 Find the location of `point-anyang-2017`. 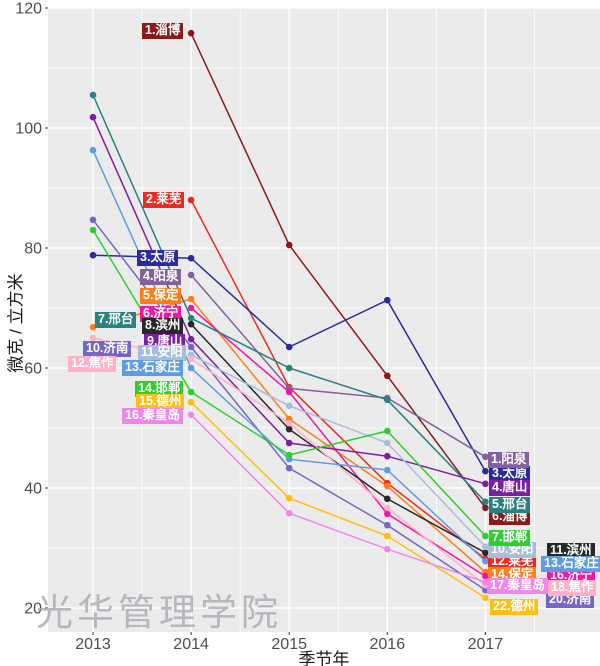

point-anyang-2017 is located at coordinates (485, 547).